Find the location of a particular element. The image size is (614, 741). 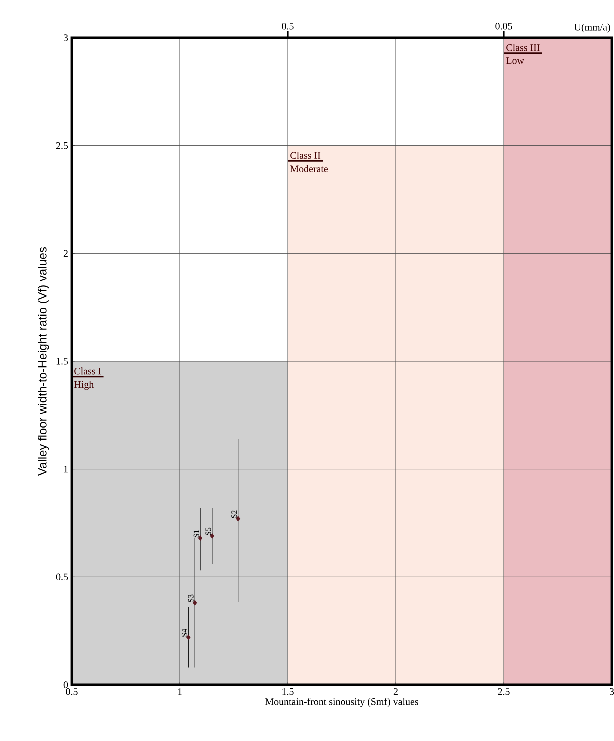

x-tick-label: 3 is located at coordinates (612, 692).